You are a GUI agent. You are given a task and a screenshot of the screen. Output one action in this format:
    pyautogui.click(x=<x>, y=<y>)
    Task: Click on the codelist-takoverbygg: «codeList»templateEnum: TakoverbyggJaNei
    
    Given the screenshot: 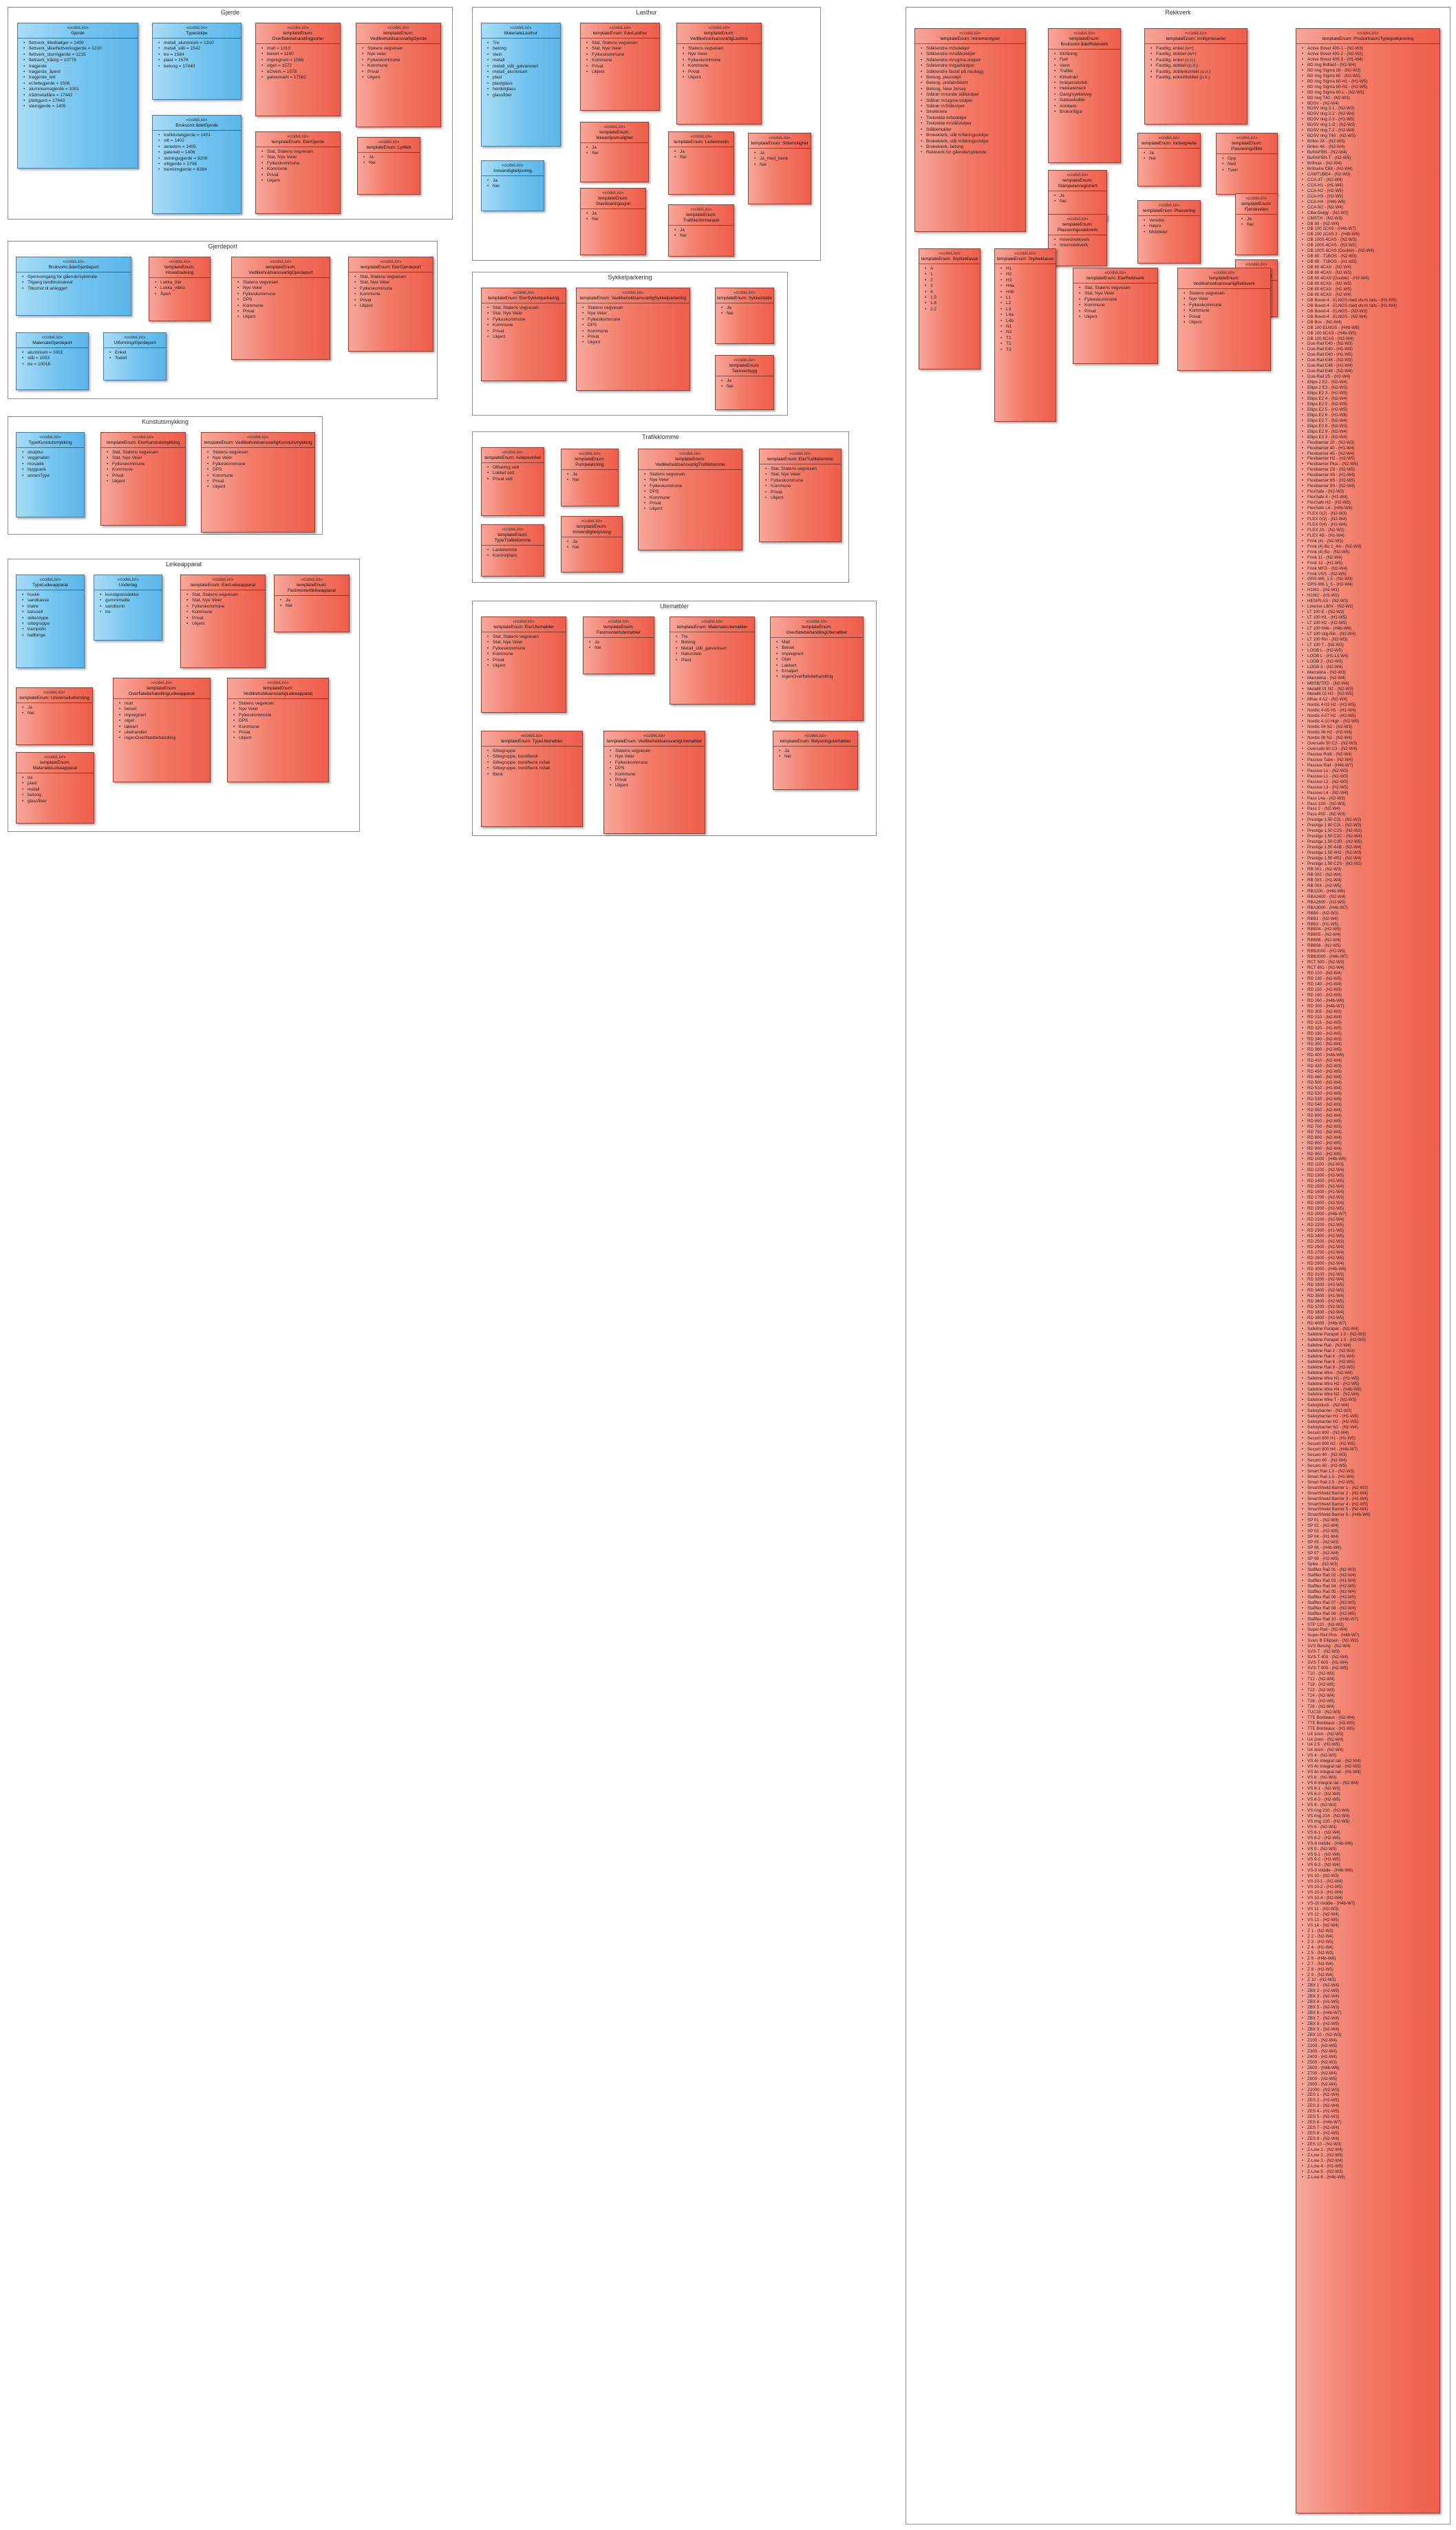 What is the action you would take?
    pyautogui.click(x=744, y=382)
    